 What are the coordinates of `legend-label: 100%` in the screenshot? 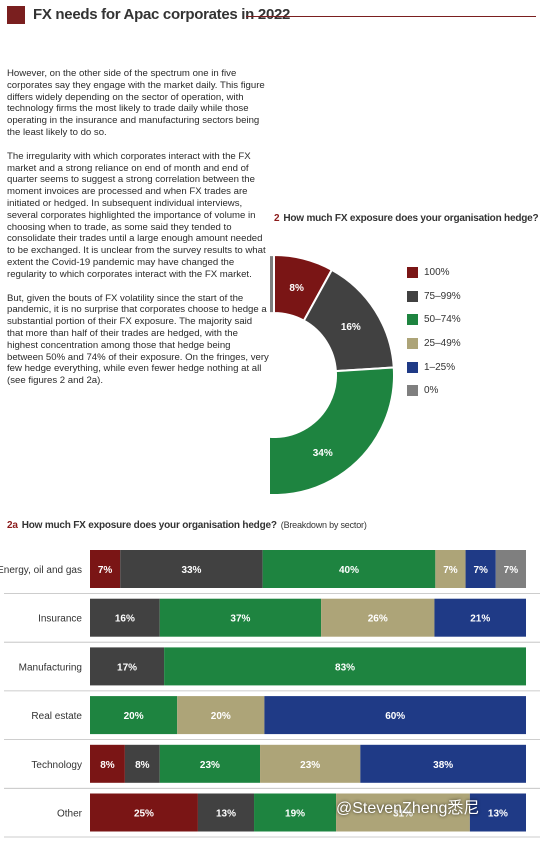 It's located at (437, 273).